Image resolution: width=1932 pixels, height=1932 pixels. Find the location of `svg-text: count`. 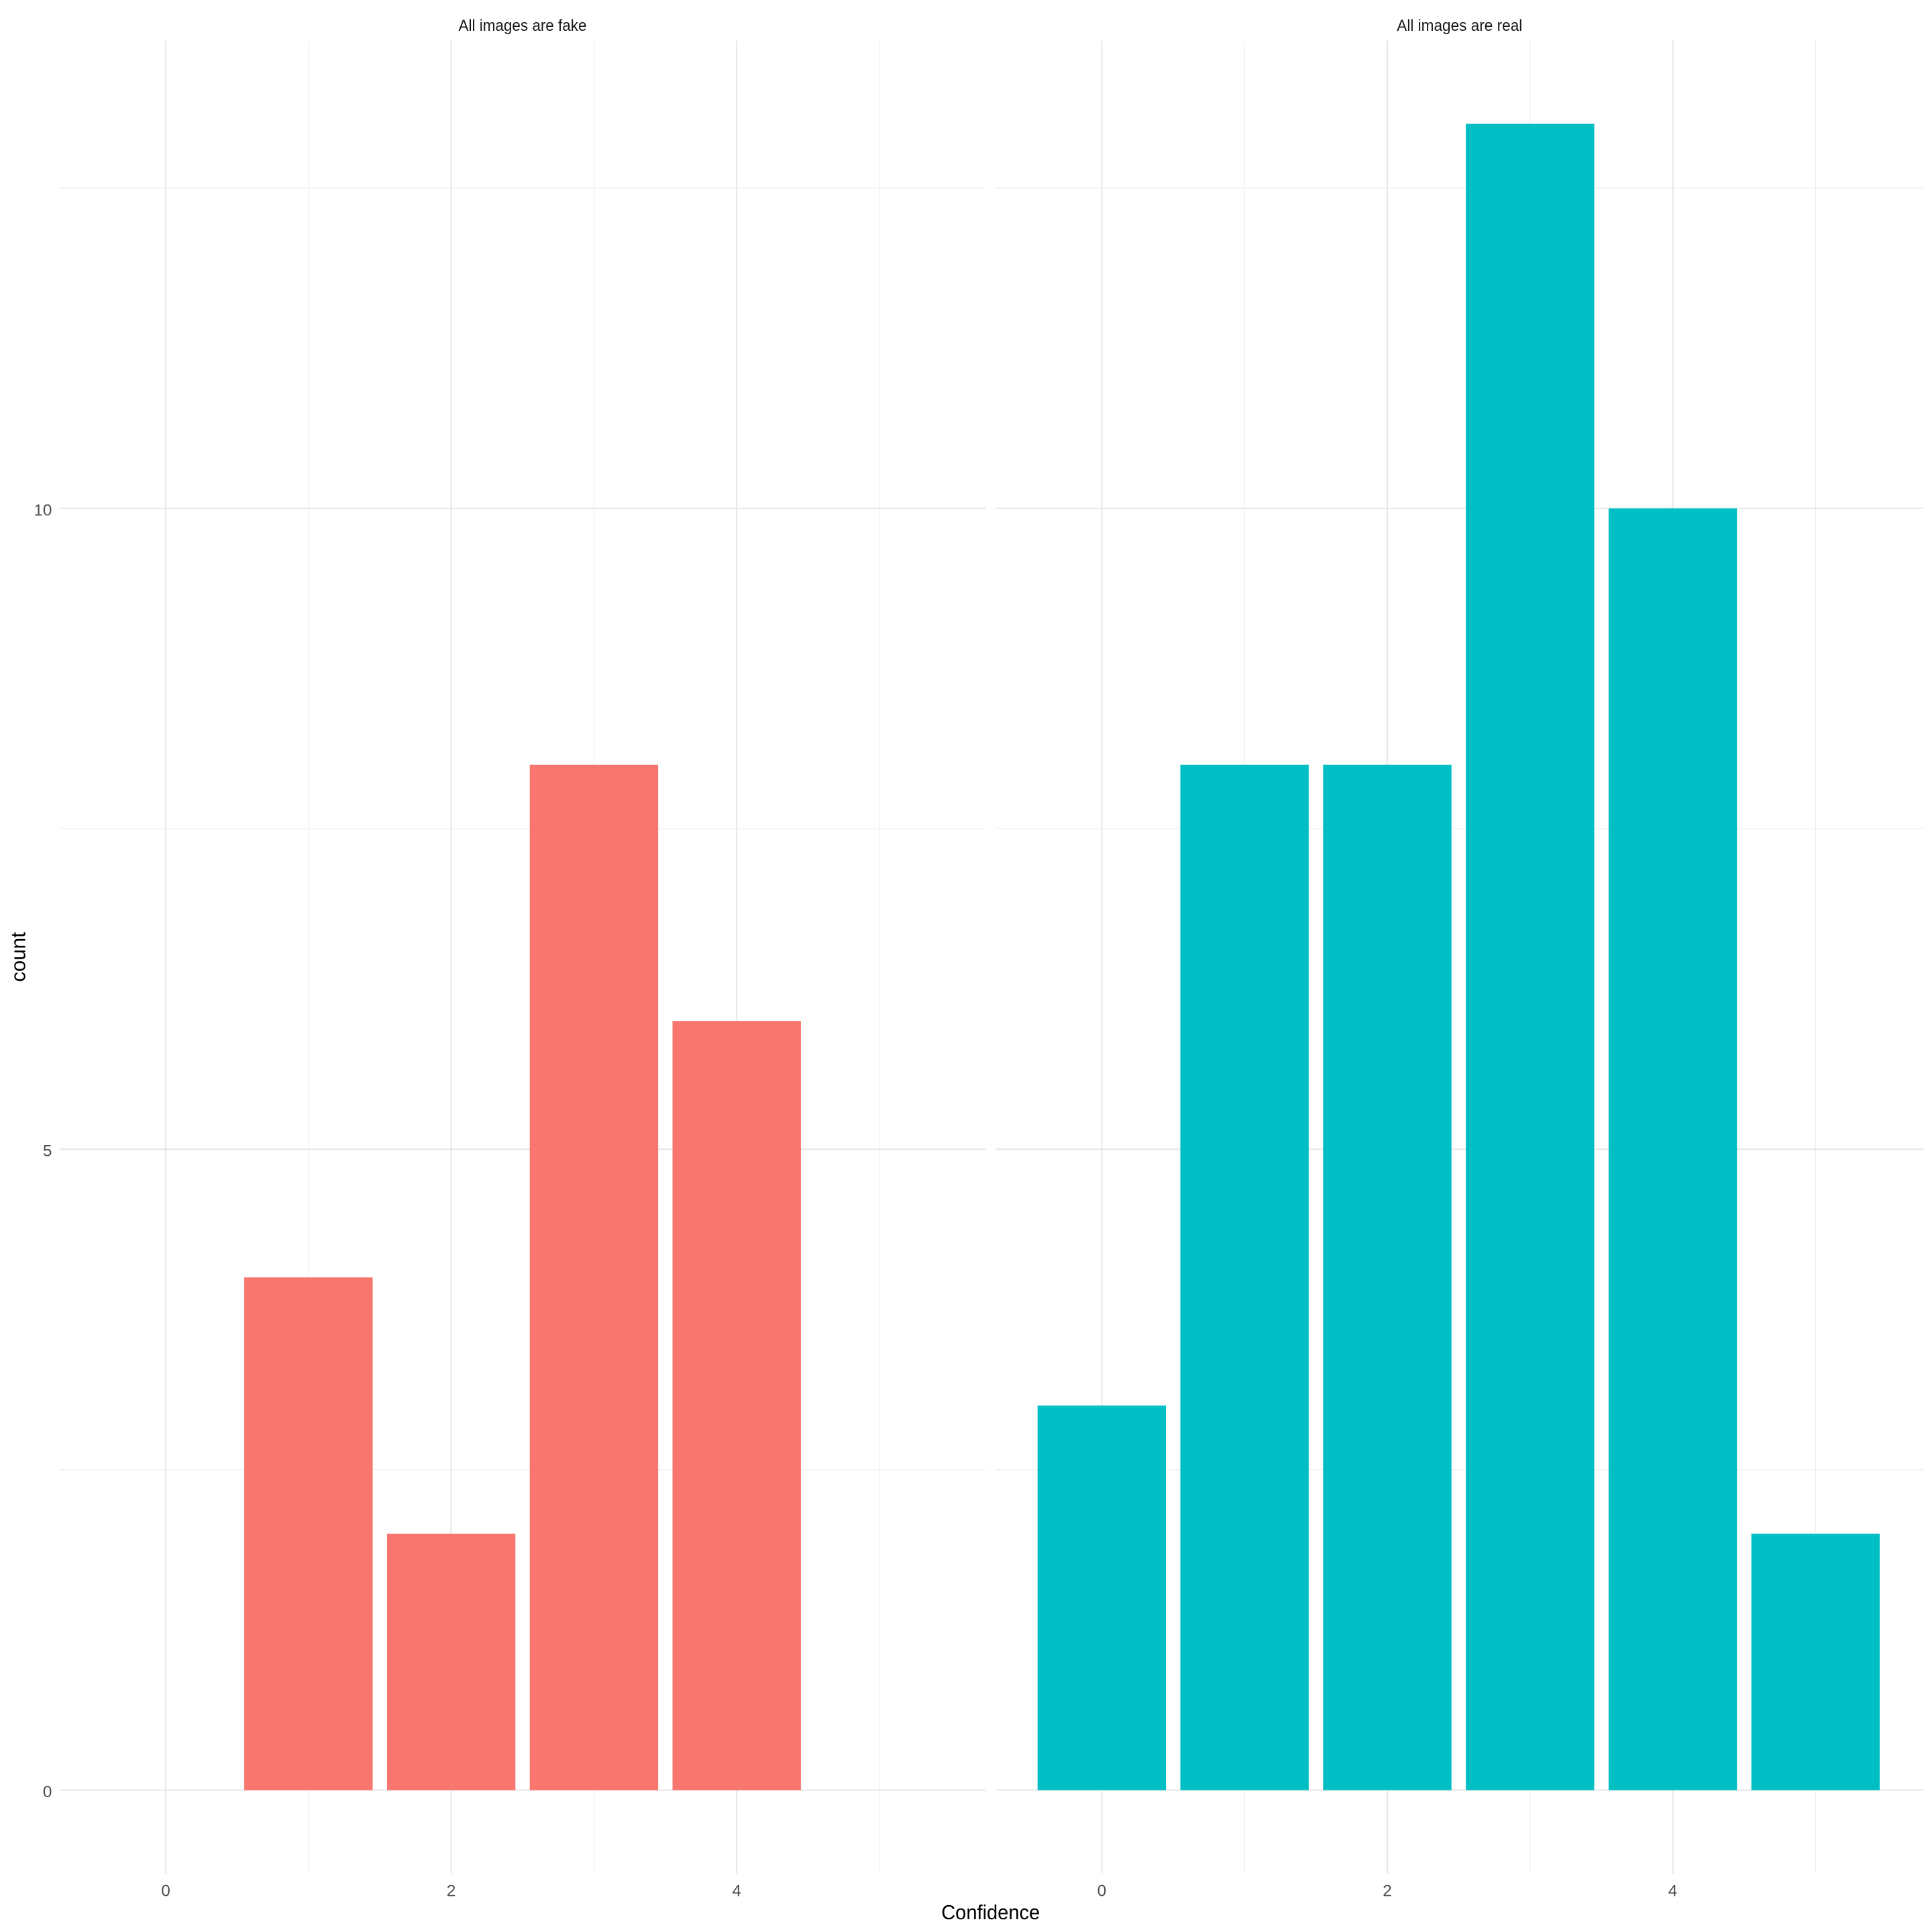

svg-text: count is located at coordinates (18, 957).